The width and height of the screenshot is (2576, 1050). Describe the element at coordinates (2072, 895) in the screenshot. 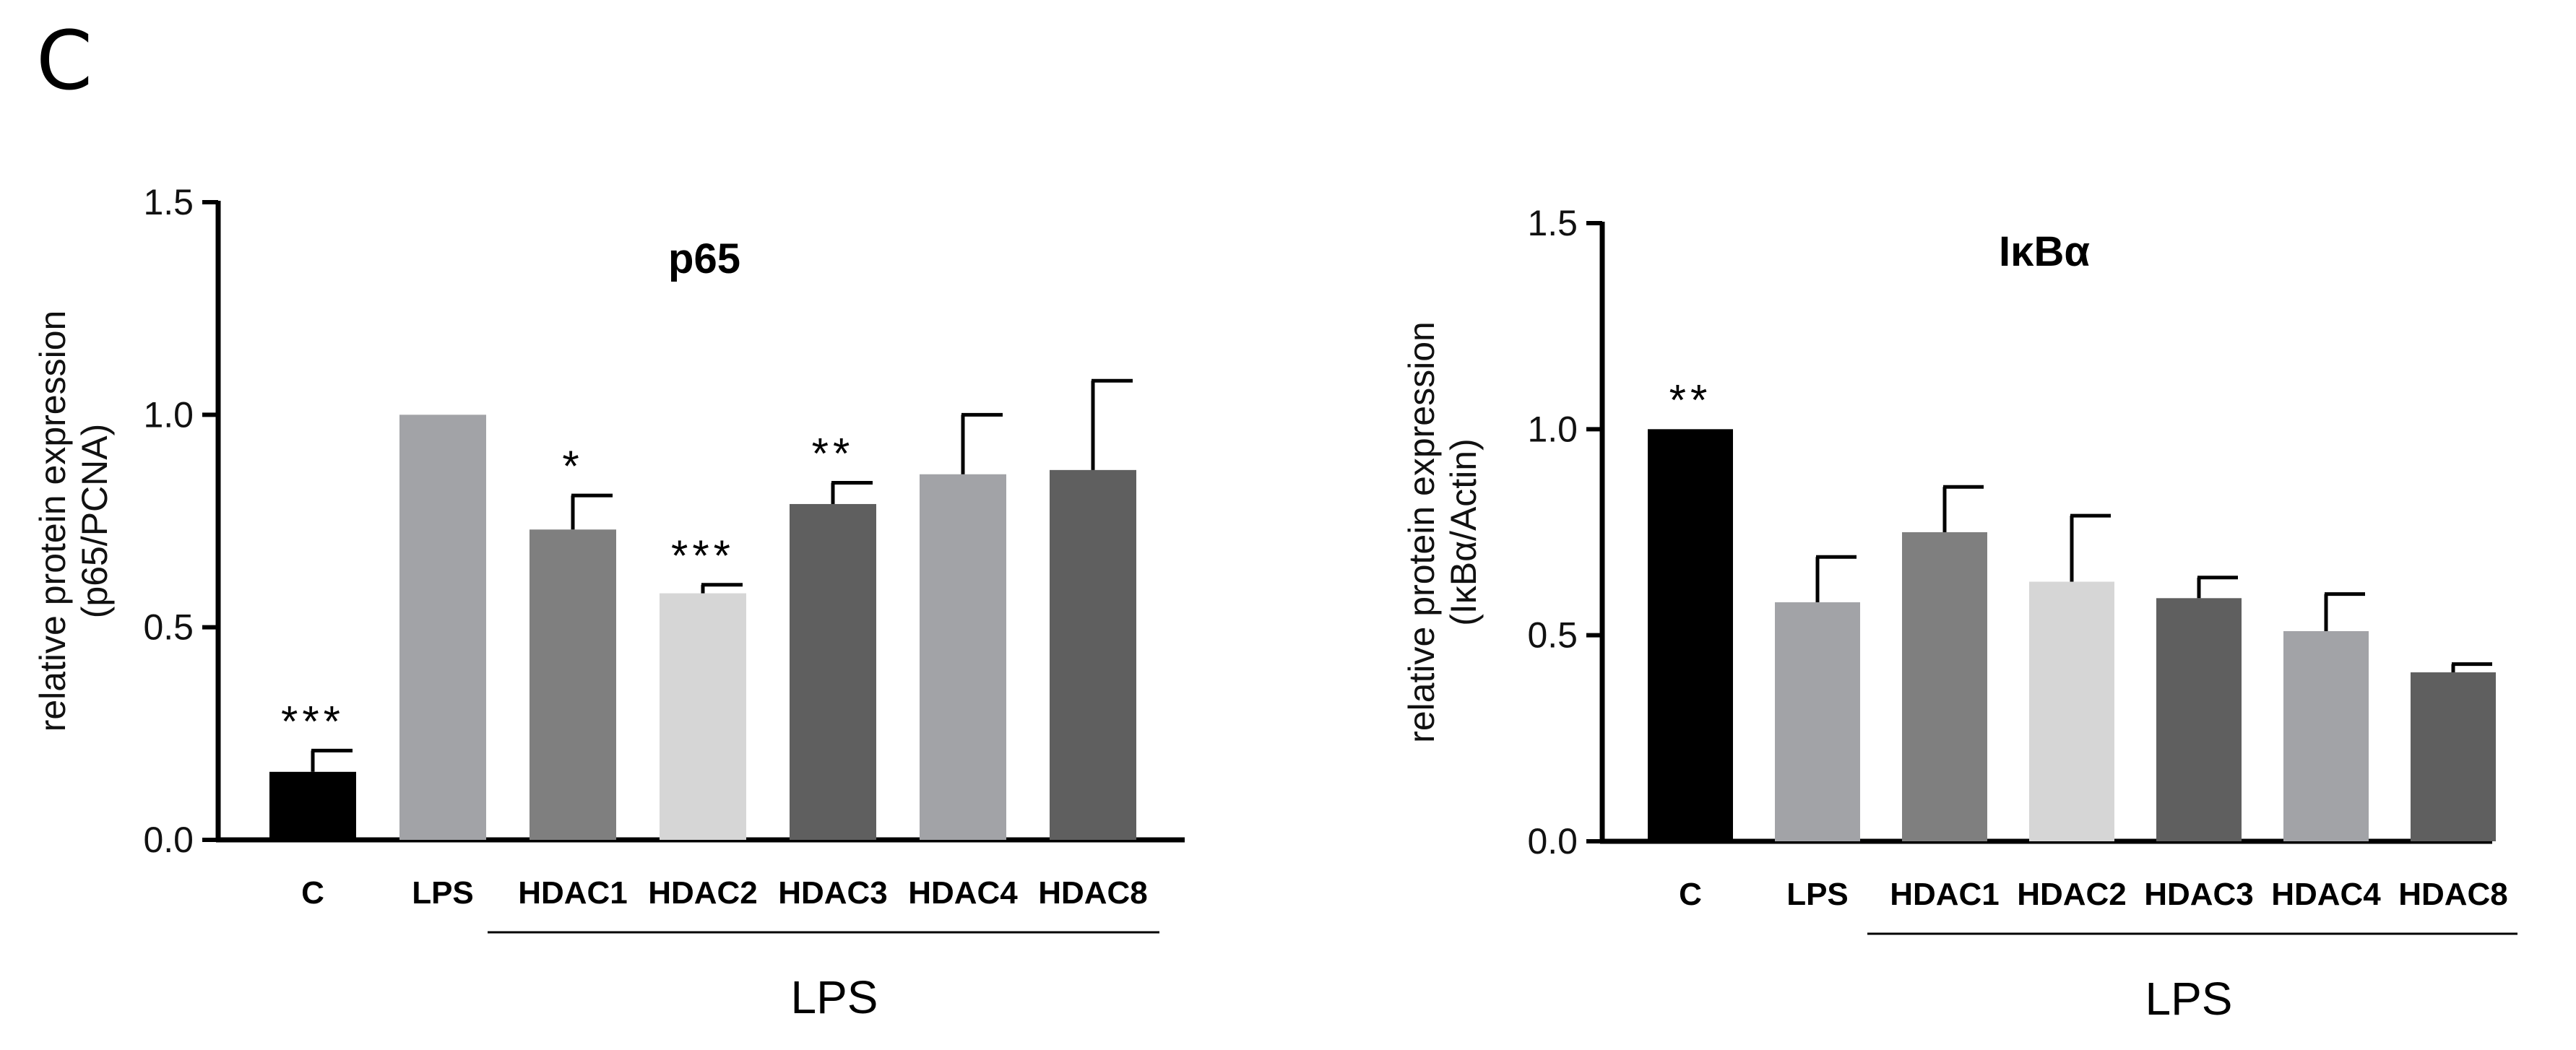

I see `chart2-x-tick-label: HDAC2` at that location.